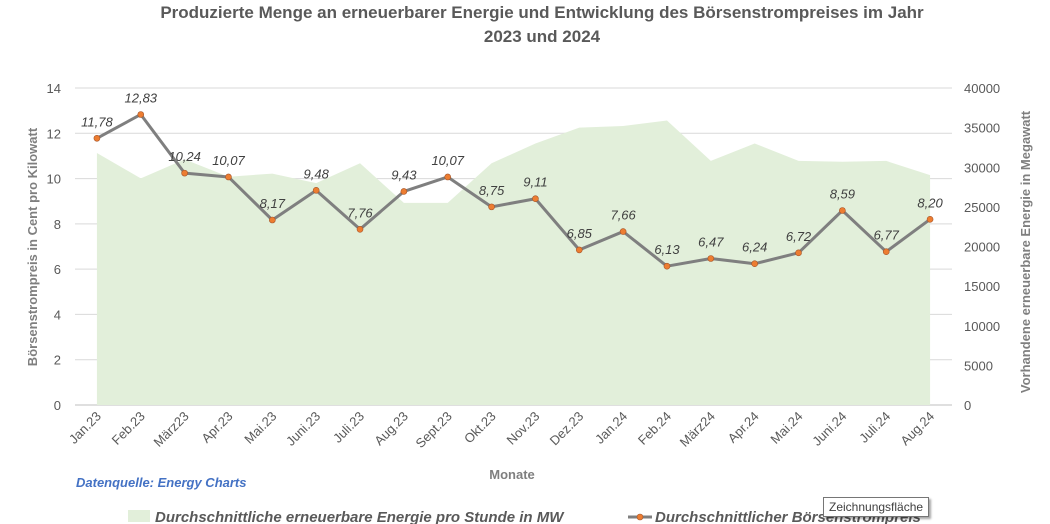  Describe the element at coordinates (54, 88) in the screenshot. I see `left-tick-label: 14` at that location.